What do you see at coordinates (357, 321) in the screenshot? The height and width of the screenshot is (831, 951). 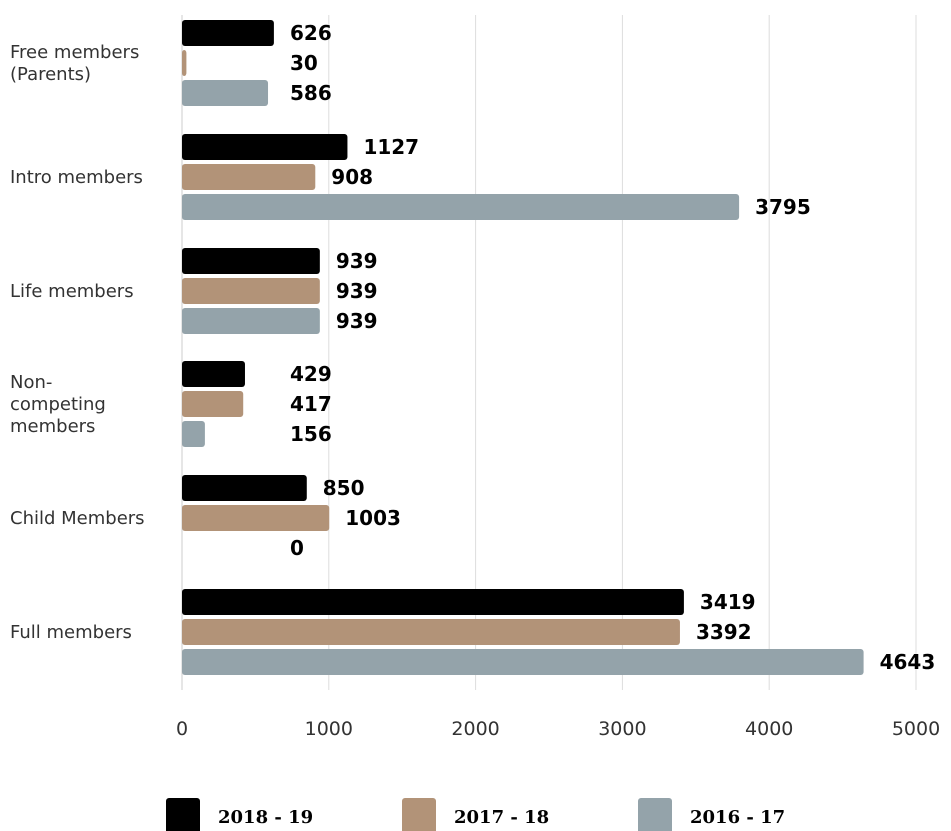 I see `value-label-3-3: 939` at bounding box center [357, 321].